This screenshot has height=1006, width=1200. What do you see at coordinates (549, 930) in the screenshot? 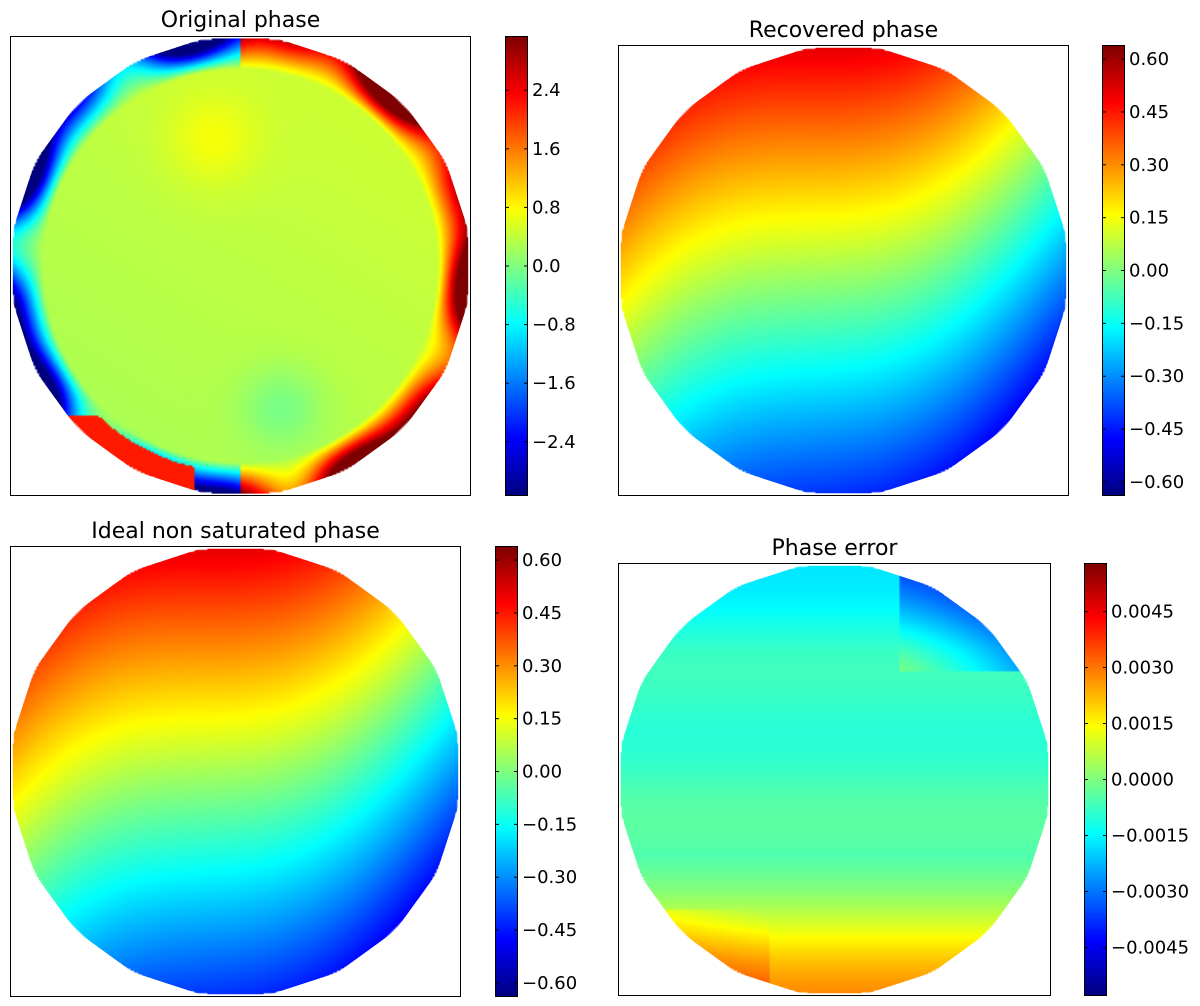
I see `ideal-phase-colorbar-tick-label: −0.45` at bounding box center [549, 930].